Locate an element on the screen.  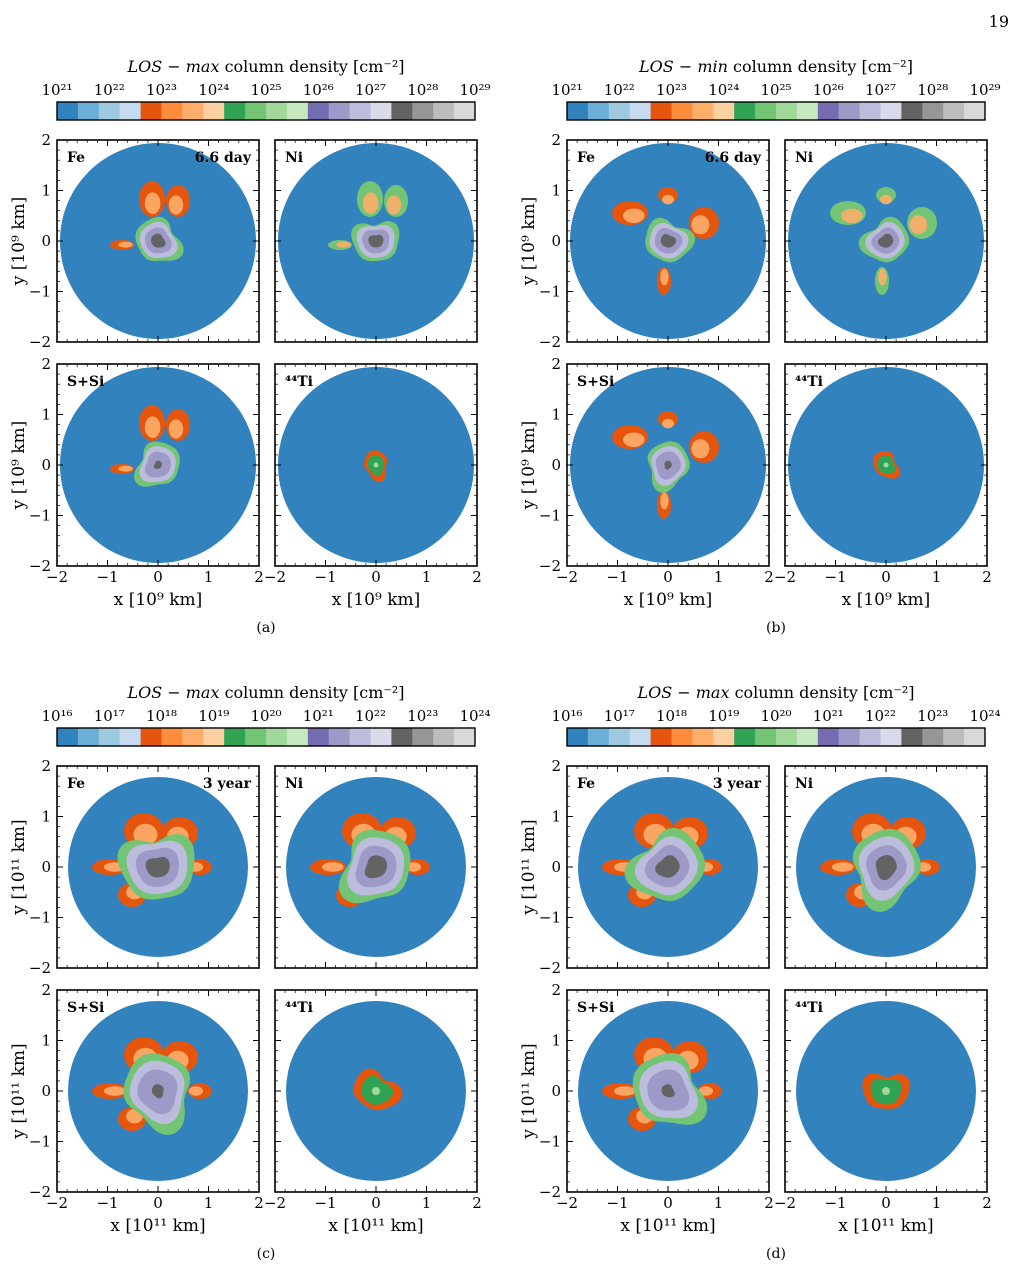
colorbar-tick-label: 10²⁷ is located at coordinates (370, 90).